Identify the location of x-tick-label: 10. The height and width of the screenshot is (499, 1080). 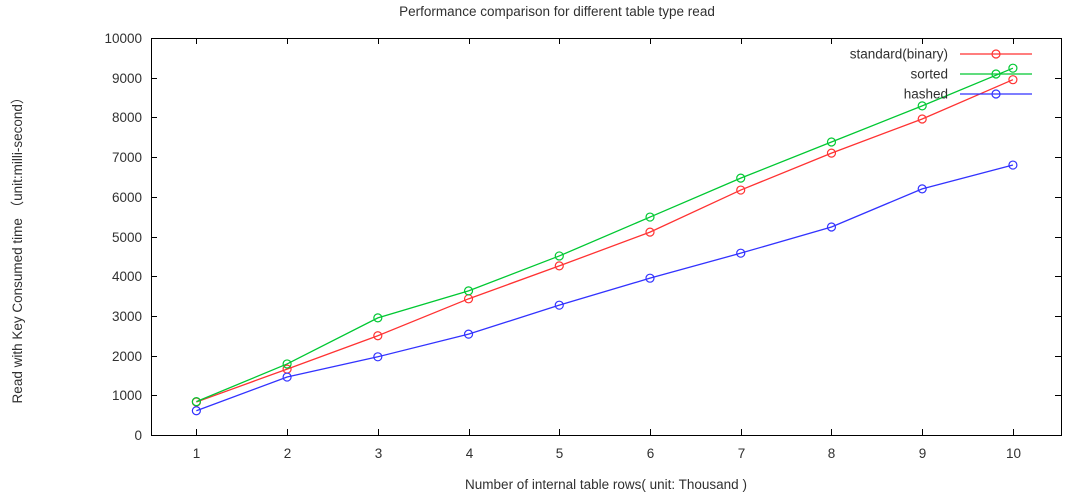
(1013, 453).